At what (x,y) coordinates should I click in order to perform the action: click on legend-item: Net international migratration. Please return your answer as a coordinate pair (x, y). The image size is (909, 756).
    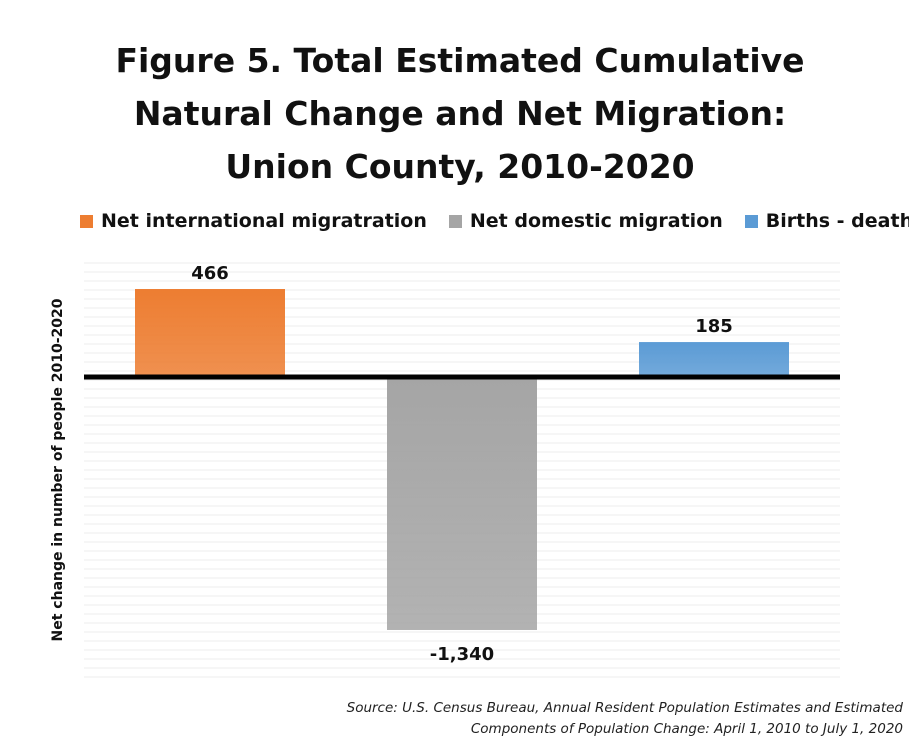
    Looking at the image, I should click on (253, 221).